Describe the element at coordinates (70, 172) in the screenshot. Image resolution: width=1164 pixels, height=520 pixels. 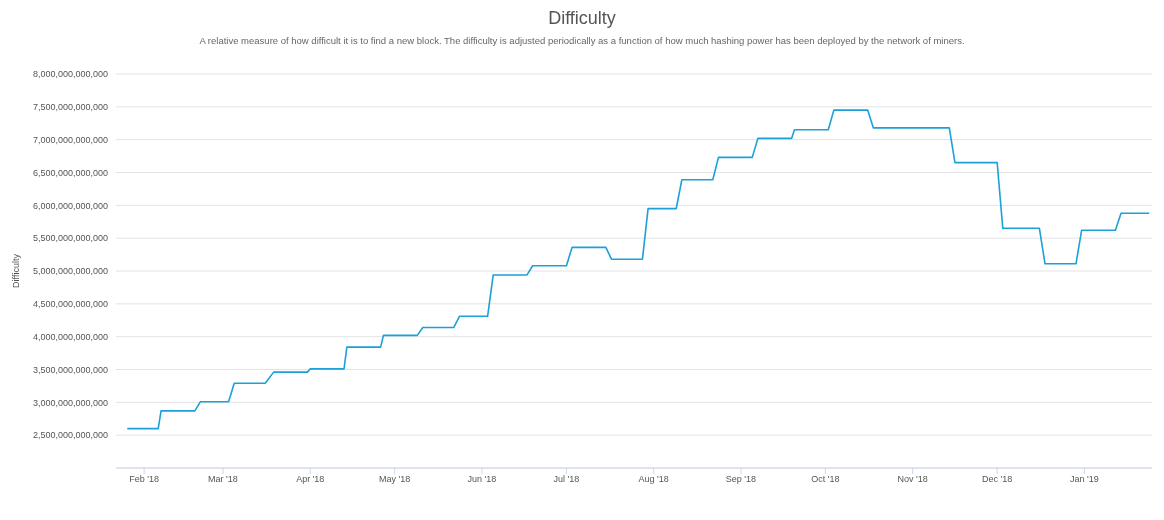
I see `y-tick-label: 6,500,000,000,000` at that location.